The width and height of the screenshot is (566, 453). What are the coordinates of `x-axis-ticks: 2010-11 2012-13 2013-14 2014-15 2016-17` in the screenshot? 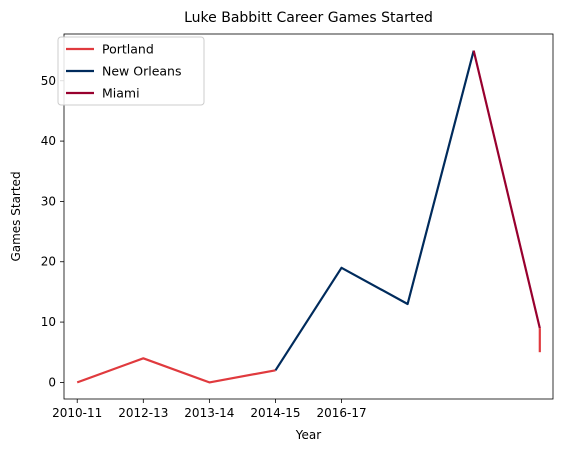 It's located at (209, 409).